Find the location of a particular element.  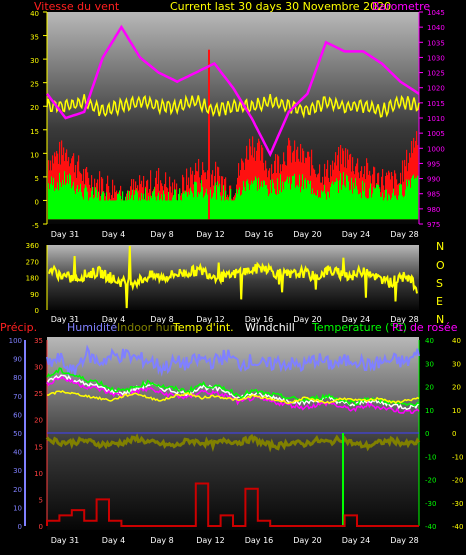

right-tick-label: 1035 is located at coordinates (436, 43).